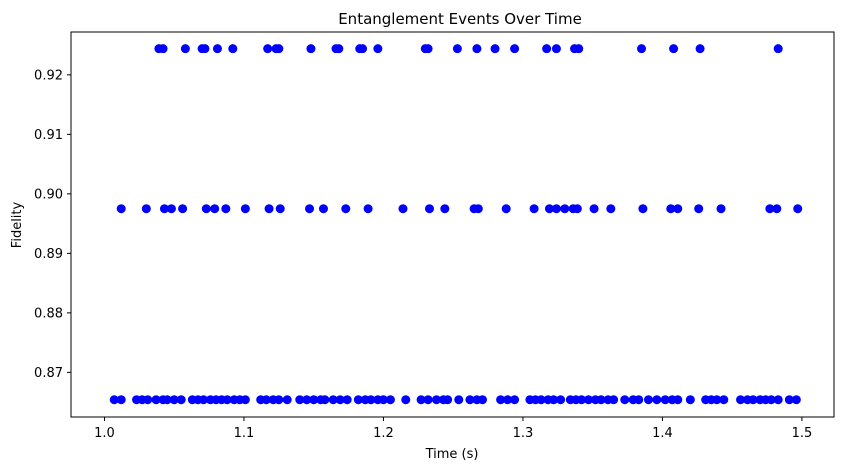 The width and height of the screenshot is (855, 470). Describe the element at coordinates (244, 433) in the screenshot. I see `x-tick-label: 1.1` at that location.